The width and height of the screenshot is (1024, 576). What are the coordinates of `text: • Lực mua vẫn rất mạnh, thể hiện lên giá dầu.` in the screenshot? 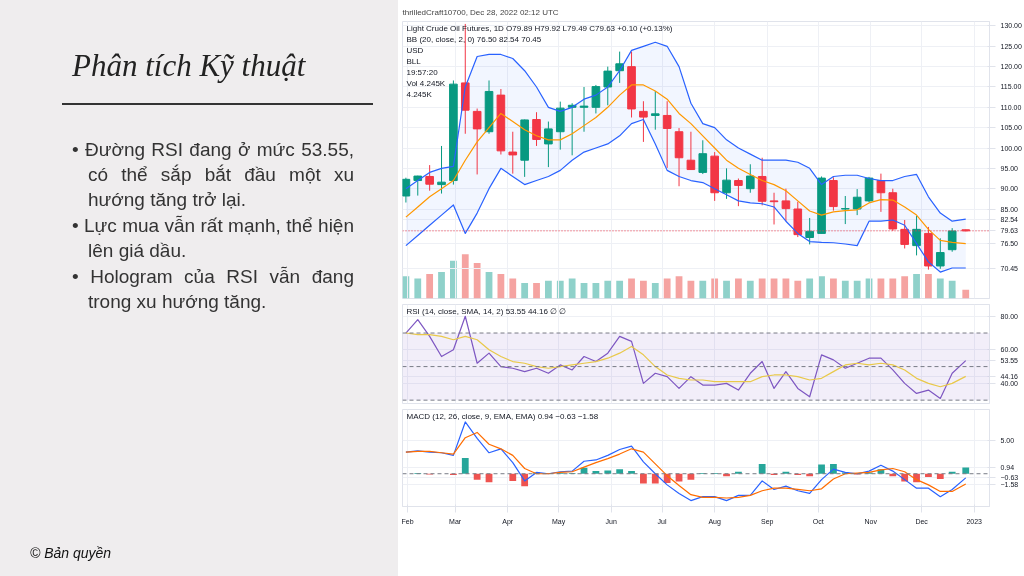 It's located at (213, 238).